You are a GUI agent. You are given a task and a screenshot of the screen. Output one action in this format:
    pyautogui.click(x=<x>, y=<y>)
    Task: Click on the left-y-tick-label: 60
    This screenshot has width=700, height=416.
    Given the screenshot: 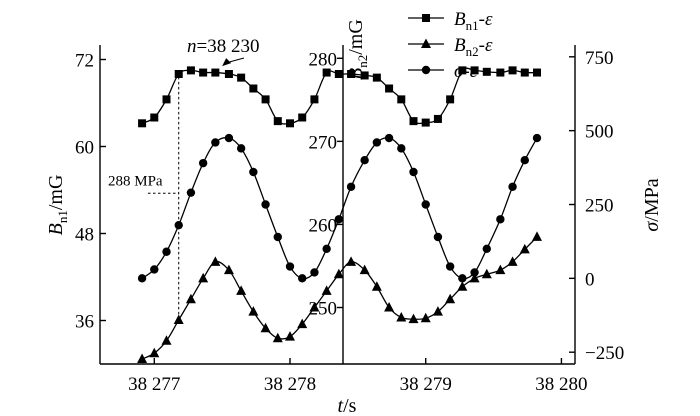 What is the action you would take?
    pyautogui.click(x=84, y=148)
    